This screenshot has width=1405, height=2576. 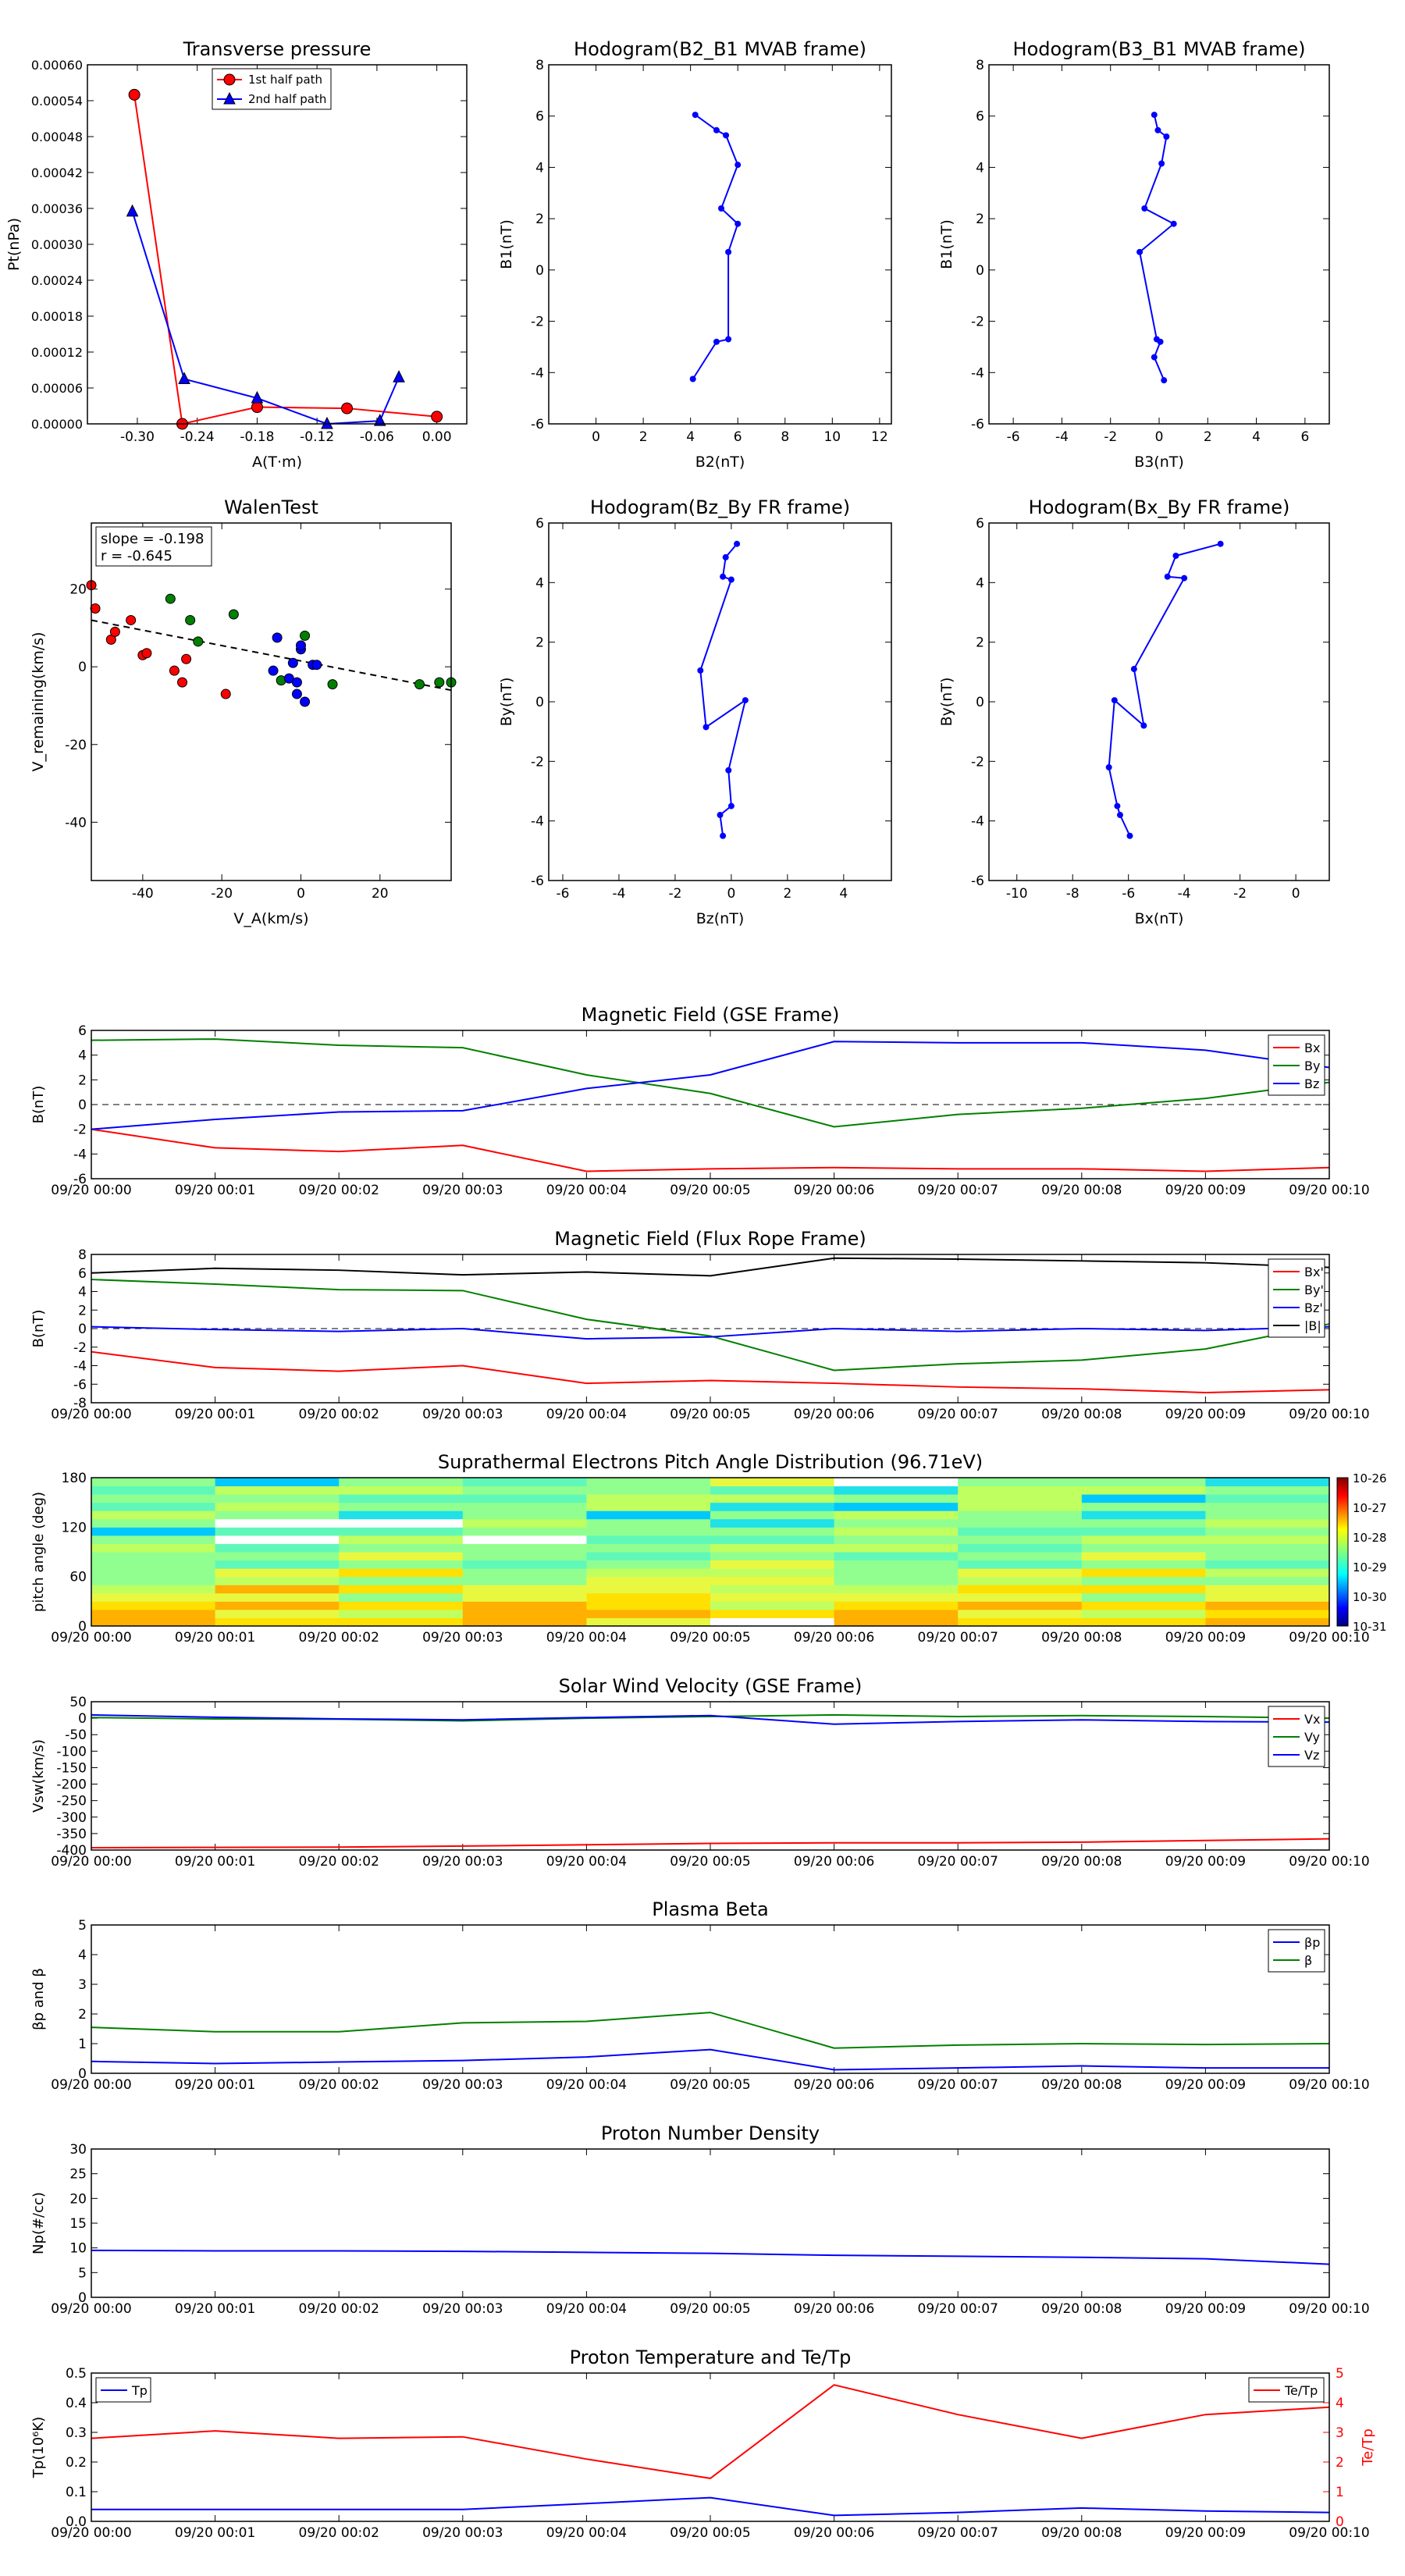 What do you see at coordinates (711, 1843) in the screenshot?
I see `series-Vx` at bounding box center [711, 1843].